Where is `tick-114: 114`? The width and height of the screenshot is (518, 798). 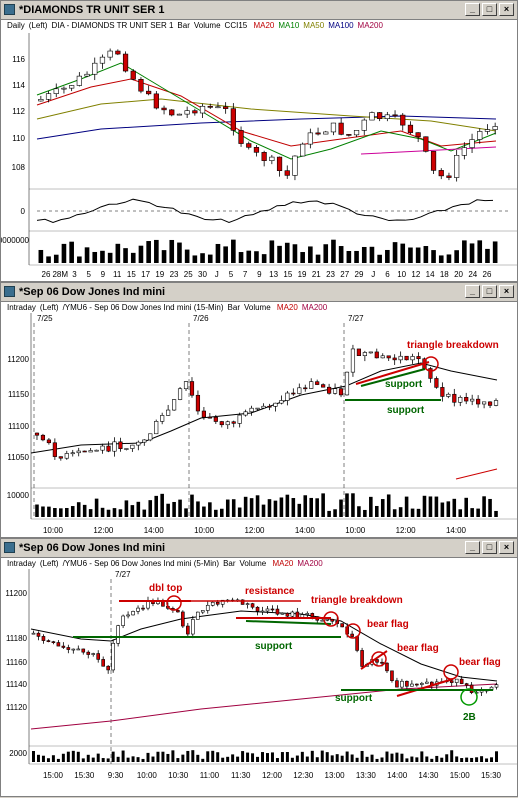
tick-114: 114 is located at coordinates (18, 85).